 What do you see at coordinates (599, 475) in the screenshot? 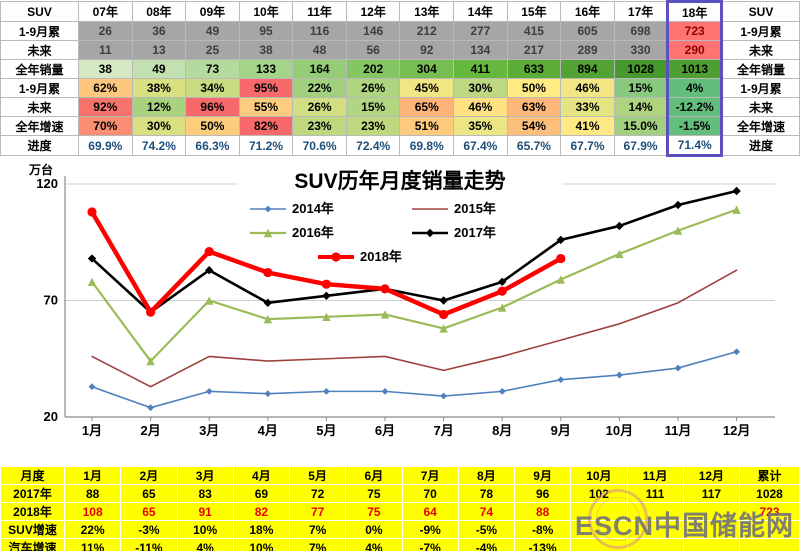
I see `col-header: 10月` at bounding box center [599, 475].